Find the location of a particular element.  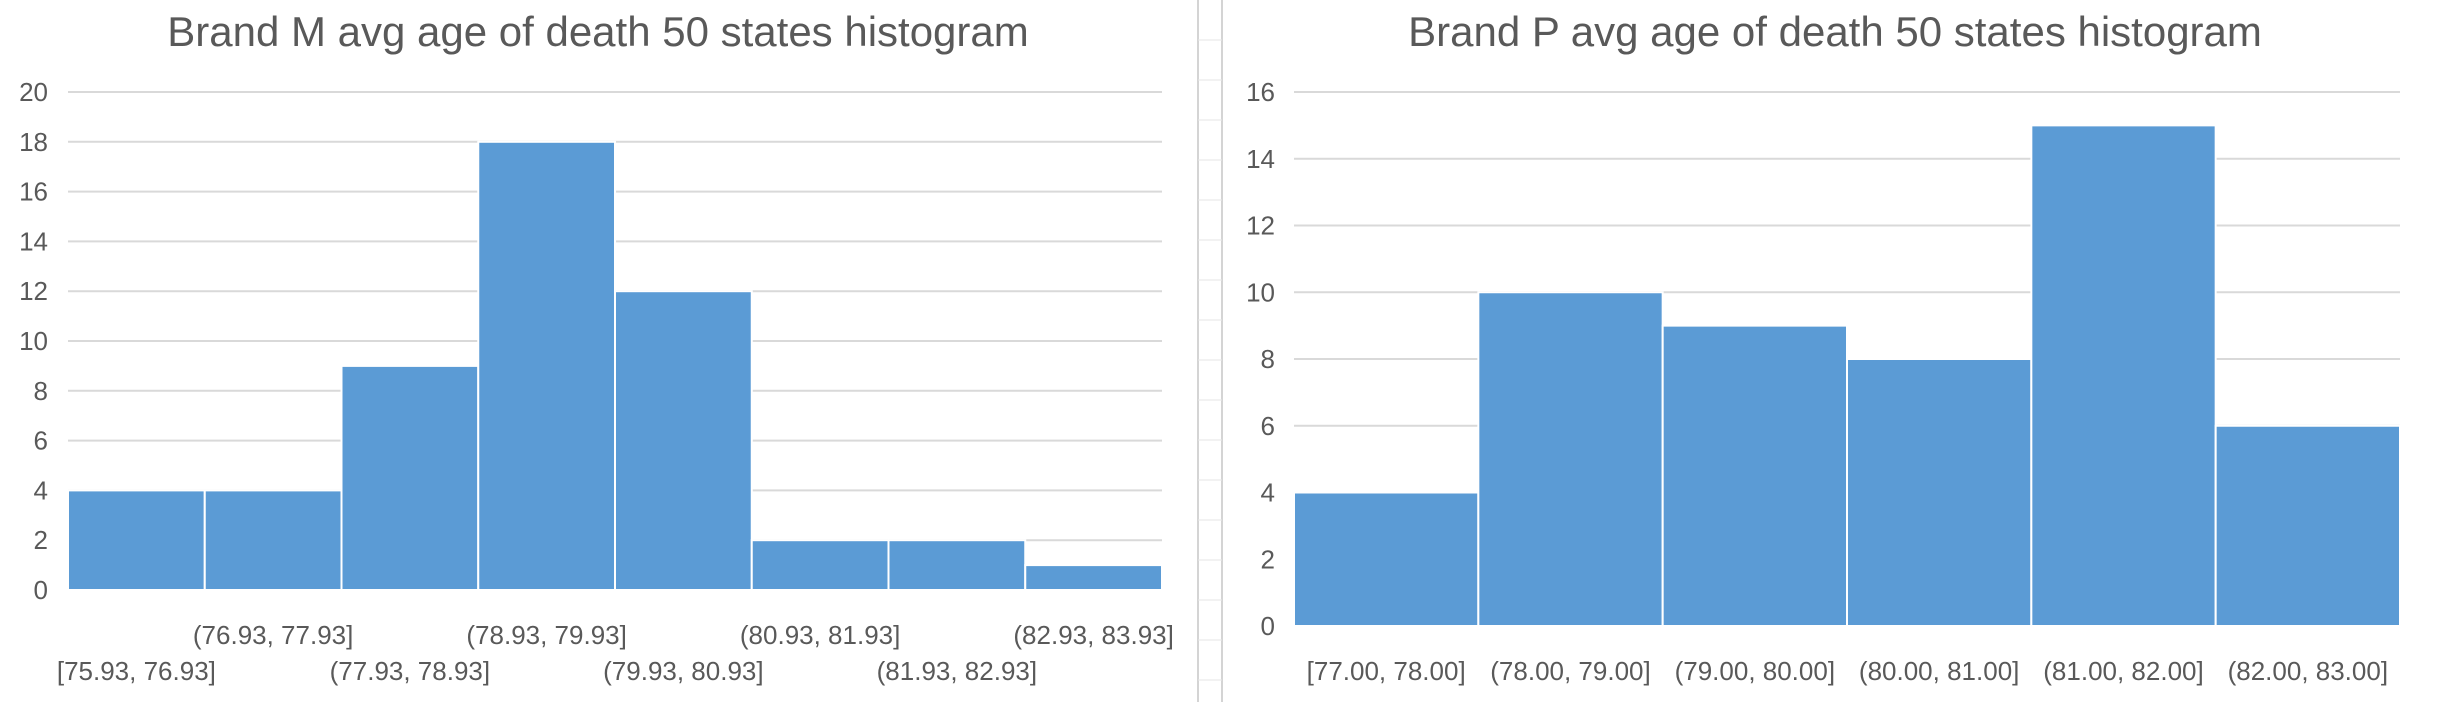

x-tick-label: (77.93, 78.93] is located at coordinates (410, 671).